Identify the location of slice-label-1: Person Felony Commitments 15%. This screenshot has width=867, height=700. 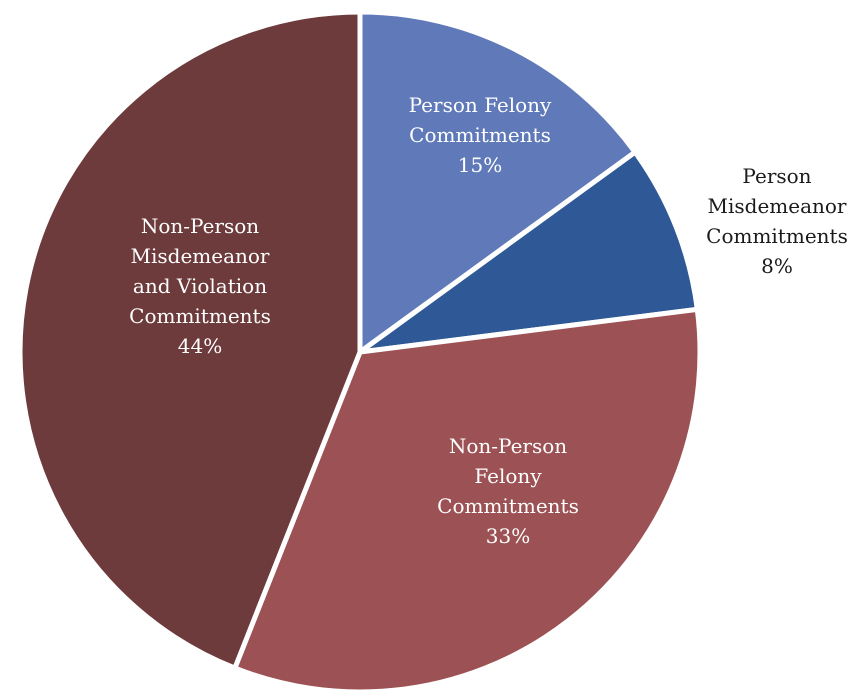
(480, 135).